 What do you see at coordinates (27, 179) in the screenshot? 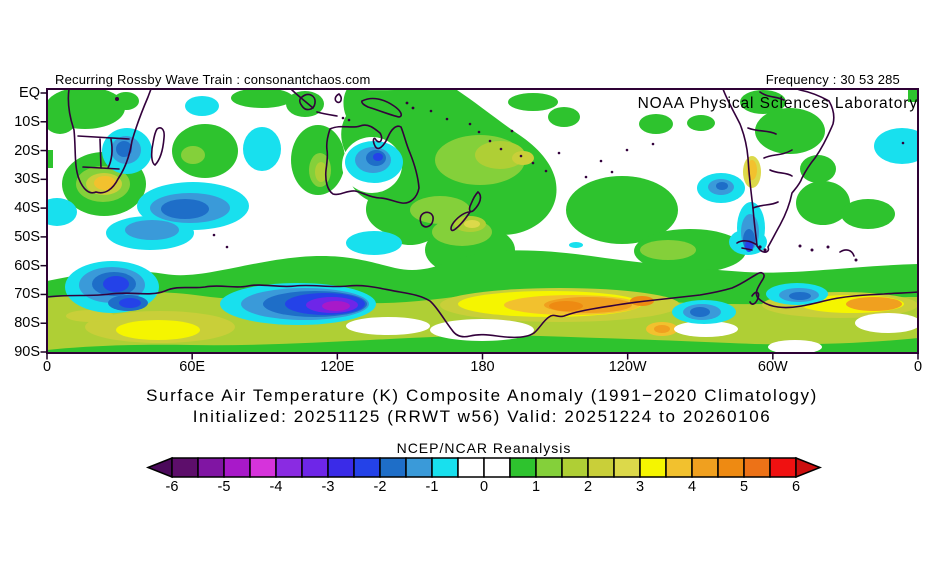
I see `lat-tick-label: 30S` at bounding box center [27, 179].